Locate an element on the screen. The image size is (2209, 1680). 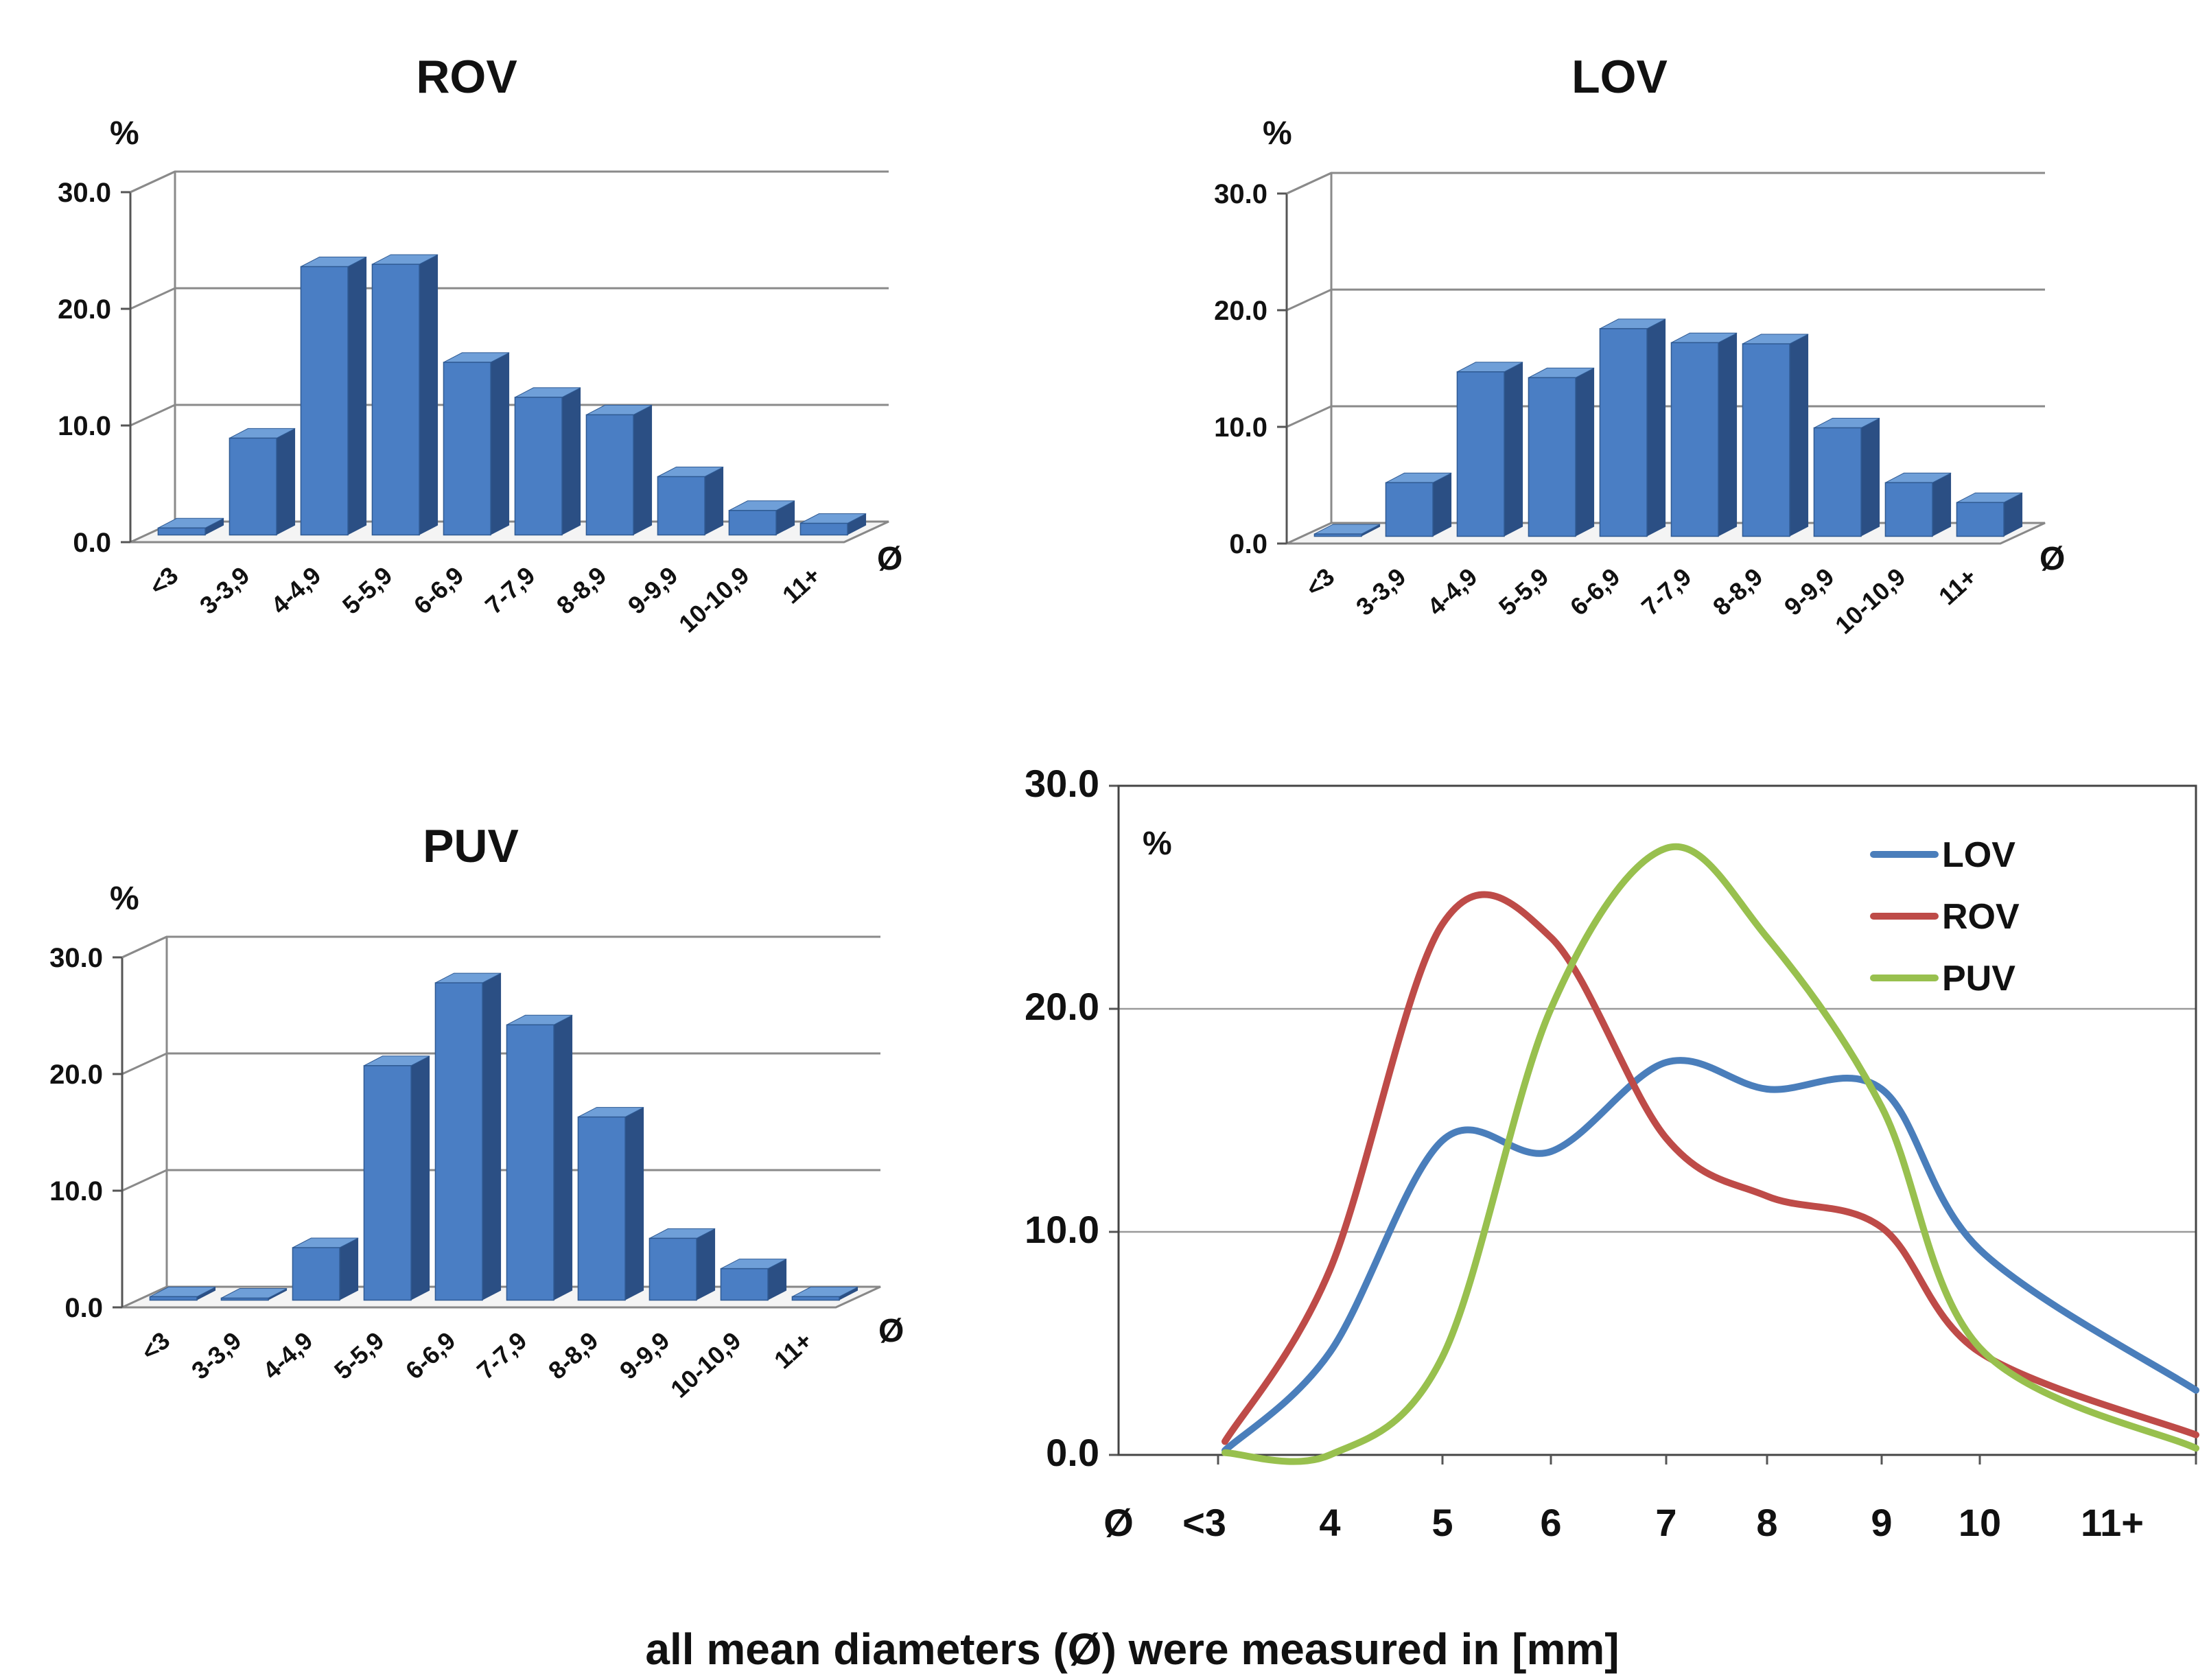
rov-ytick-label: 30.0 is located at coordinates (84, 193).